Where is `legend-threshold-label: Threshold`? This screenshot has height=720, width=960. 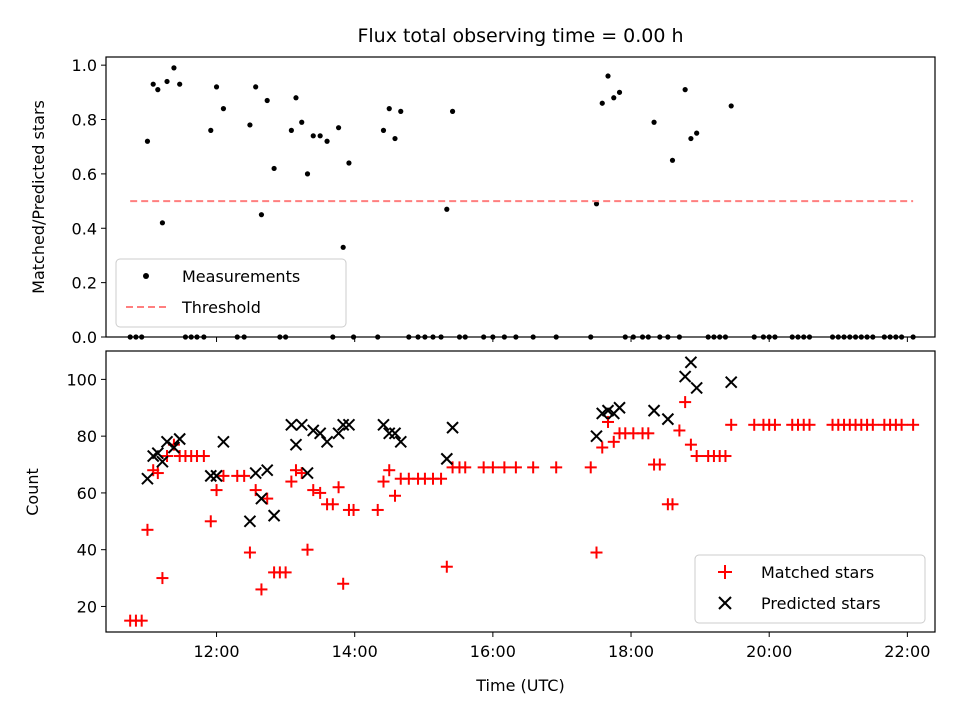 legend-threshold-label: Threshold is located at coordinates (221, 307).